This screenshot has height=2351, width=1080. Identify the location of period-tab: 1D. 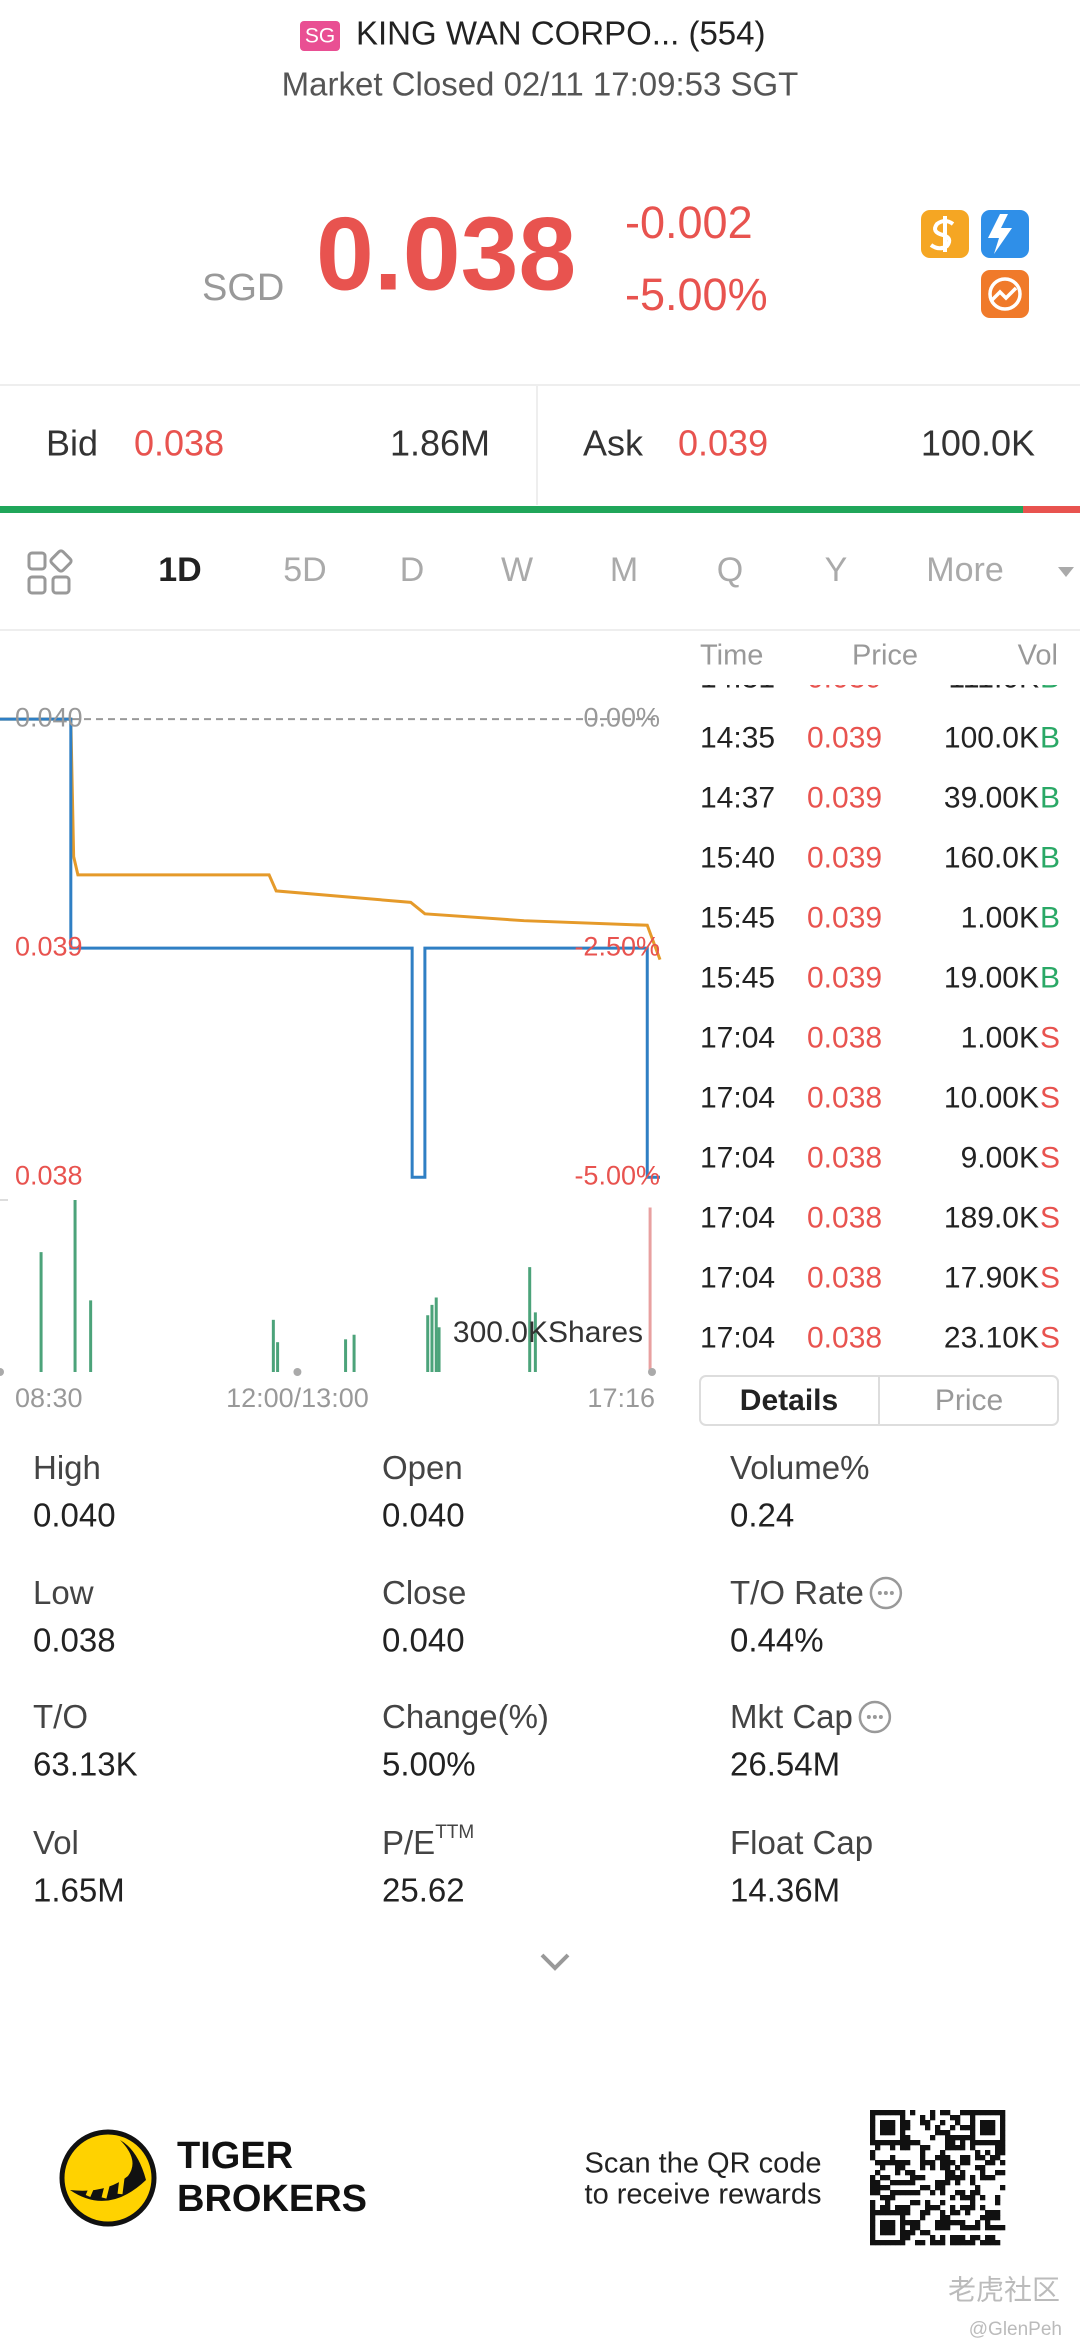
(179, 570).